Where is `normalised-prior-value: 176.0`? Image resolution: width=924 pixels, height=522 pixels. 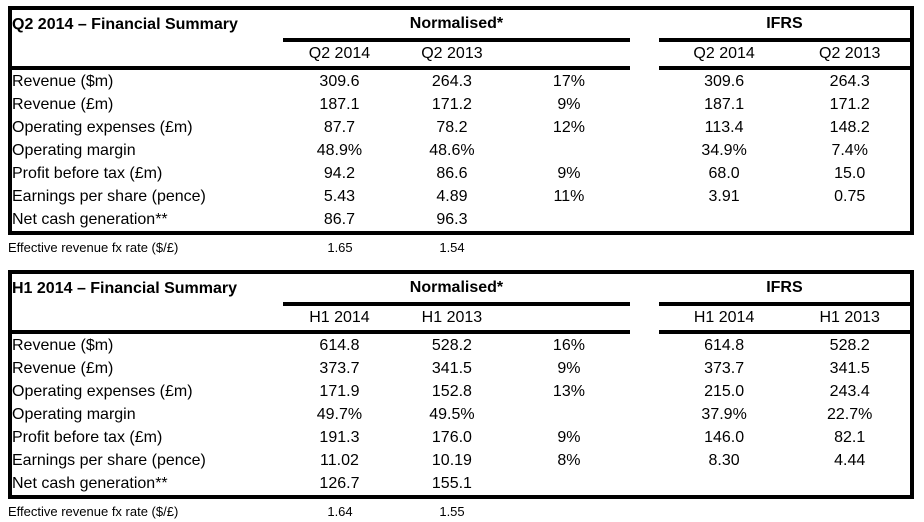
normalised-prior-value: 176.0 is located at coordinates (451, 437).